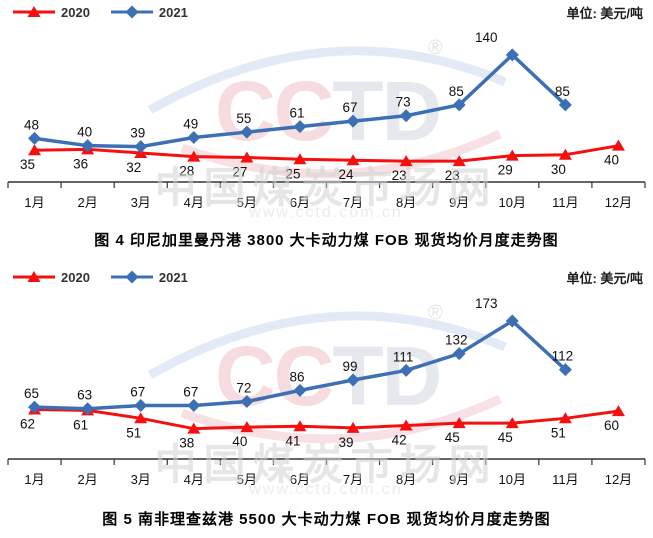 The height and width of the screenshot is (538, 653). I want to click on value-label: 24, so click(347, 174).